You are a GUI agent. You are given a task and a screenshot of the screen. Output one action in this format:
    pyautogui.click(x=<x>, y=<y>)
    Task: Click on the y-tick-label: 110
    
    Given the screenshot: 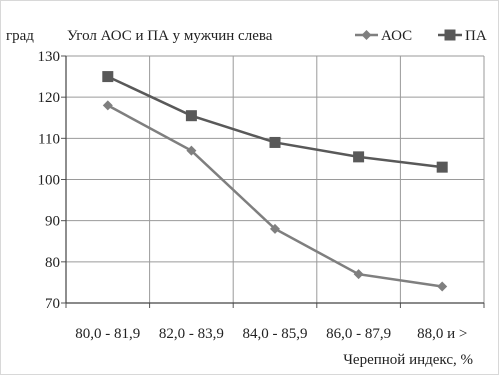 What is the action you would take?
    pyautogui.click(x=49, y=139)
    